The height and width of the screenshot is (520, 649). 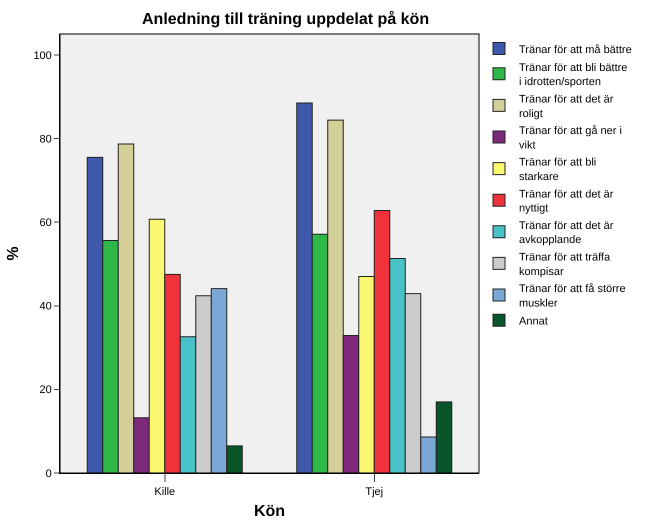 What do you see at coordinates (565, 265) in the screenshot?
I see `legend-label: Tränar för att träffa kompisar` at bounding box center [565, 265].